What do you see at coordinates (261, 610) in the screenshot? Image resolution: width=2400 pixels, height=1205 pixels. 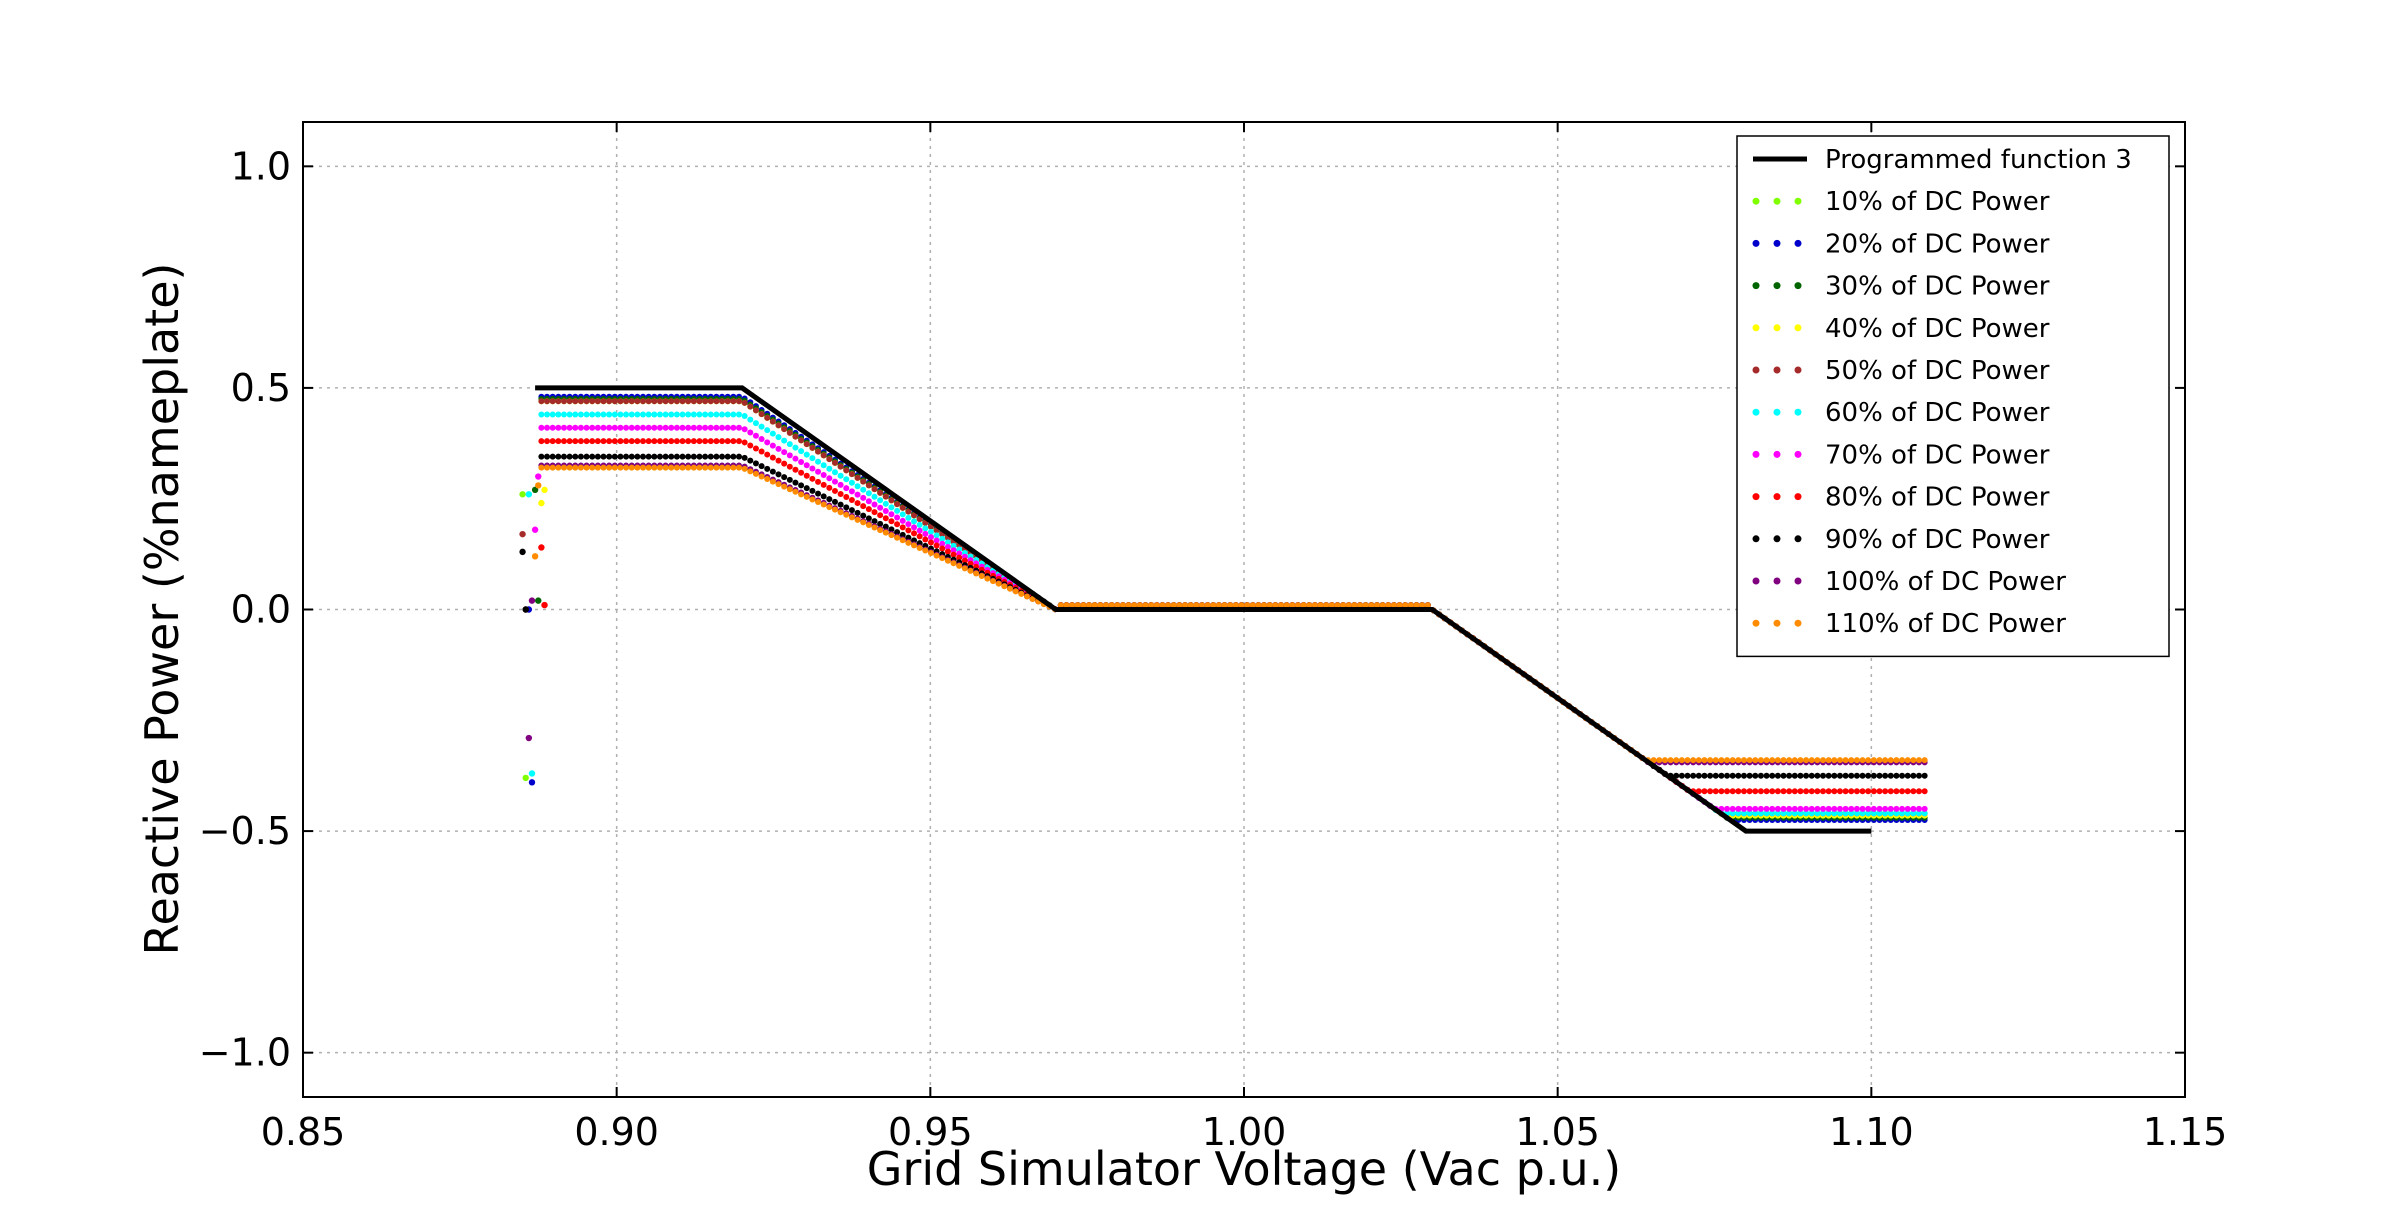 I see `y-tick-label: 0.0` at bounding box center [261, 610].